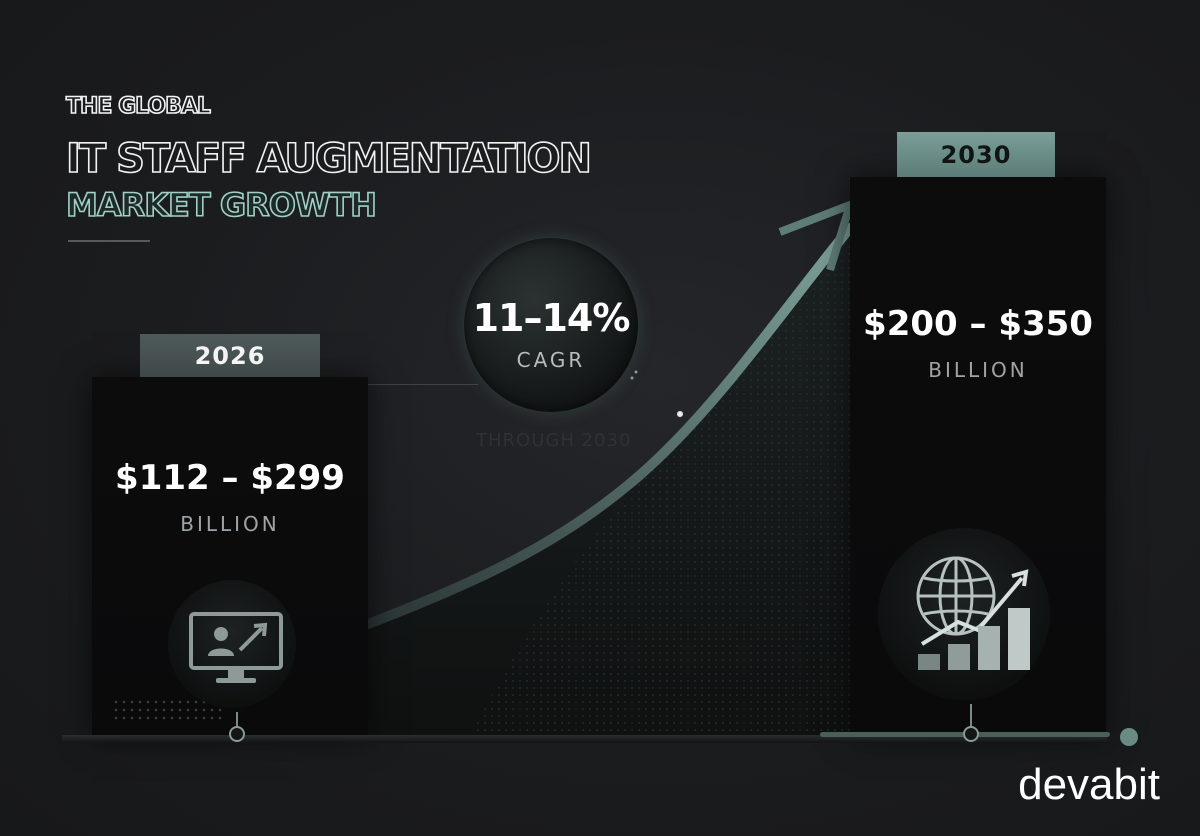  I want to click on timeline-end-dot, so click(1129, 737).